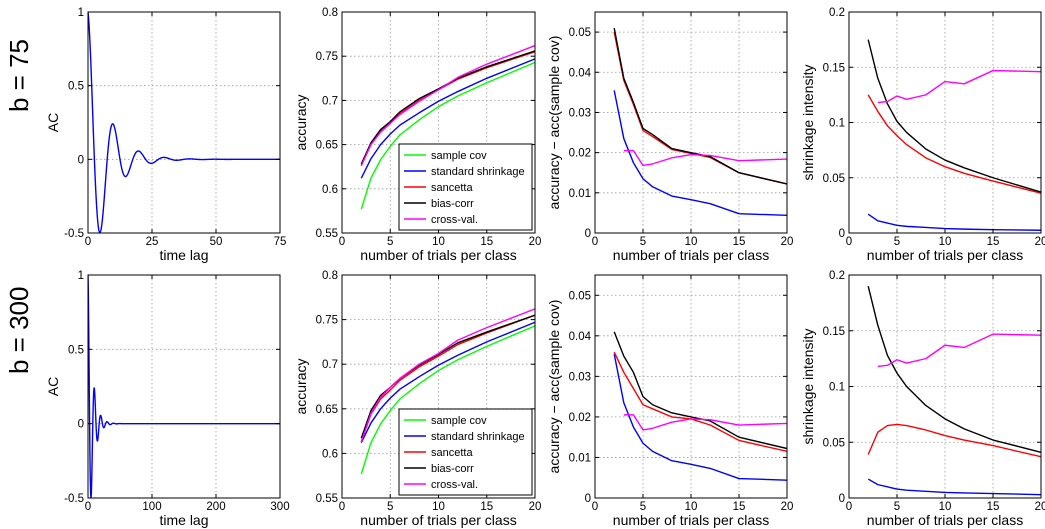 Image resolution: width=1045 pixels, height=529 pixels. What do you see at coordinates (327, 146) in the screenshot?
I see `y-tick-label: 0.65` at bounding box center [327, 146].